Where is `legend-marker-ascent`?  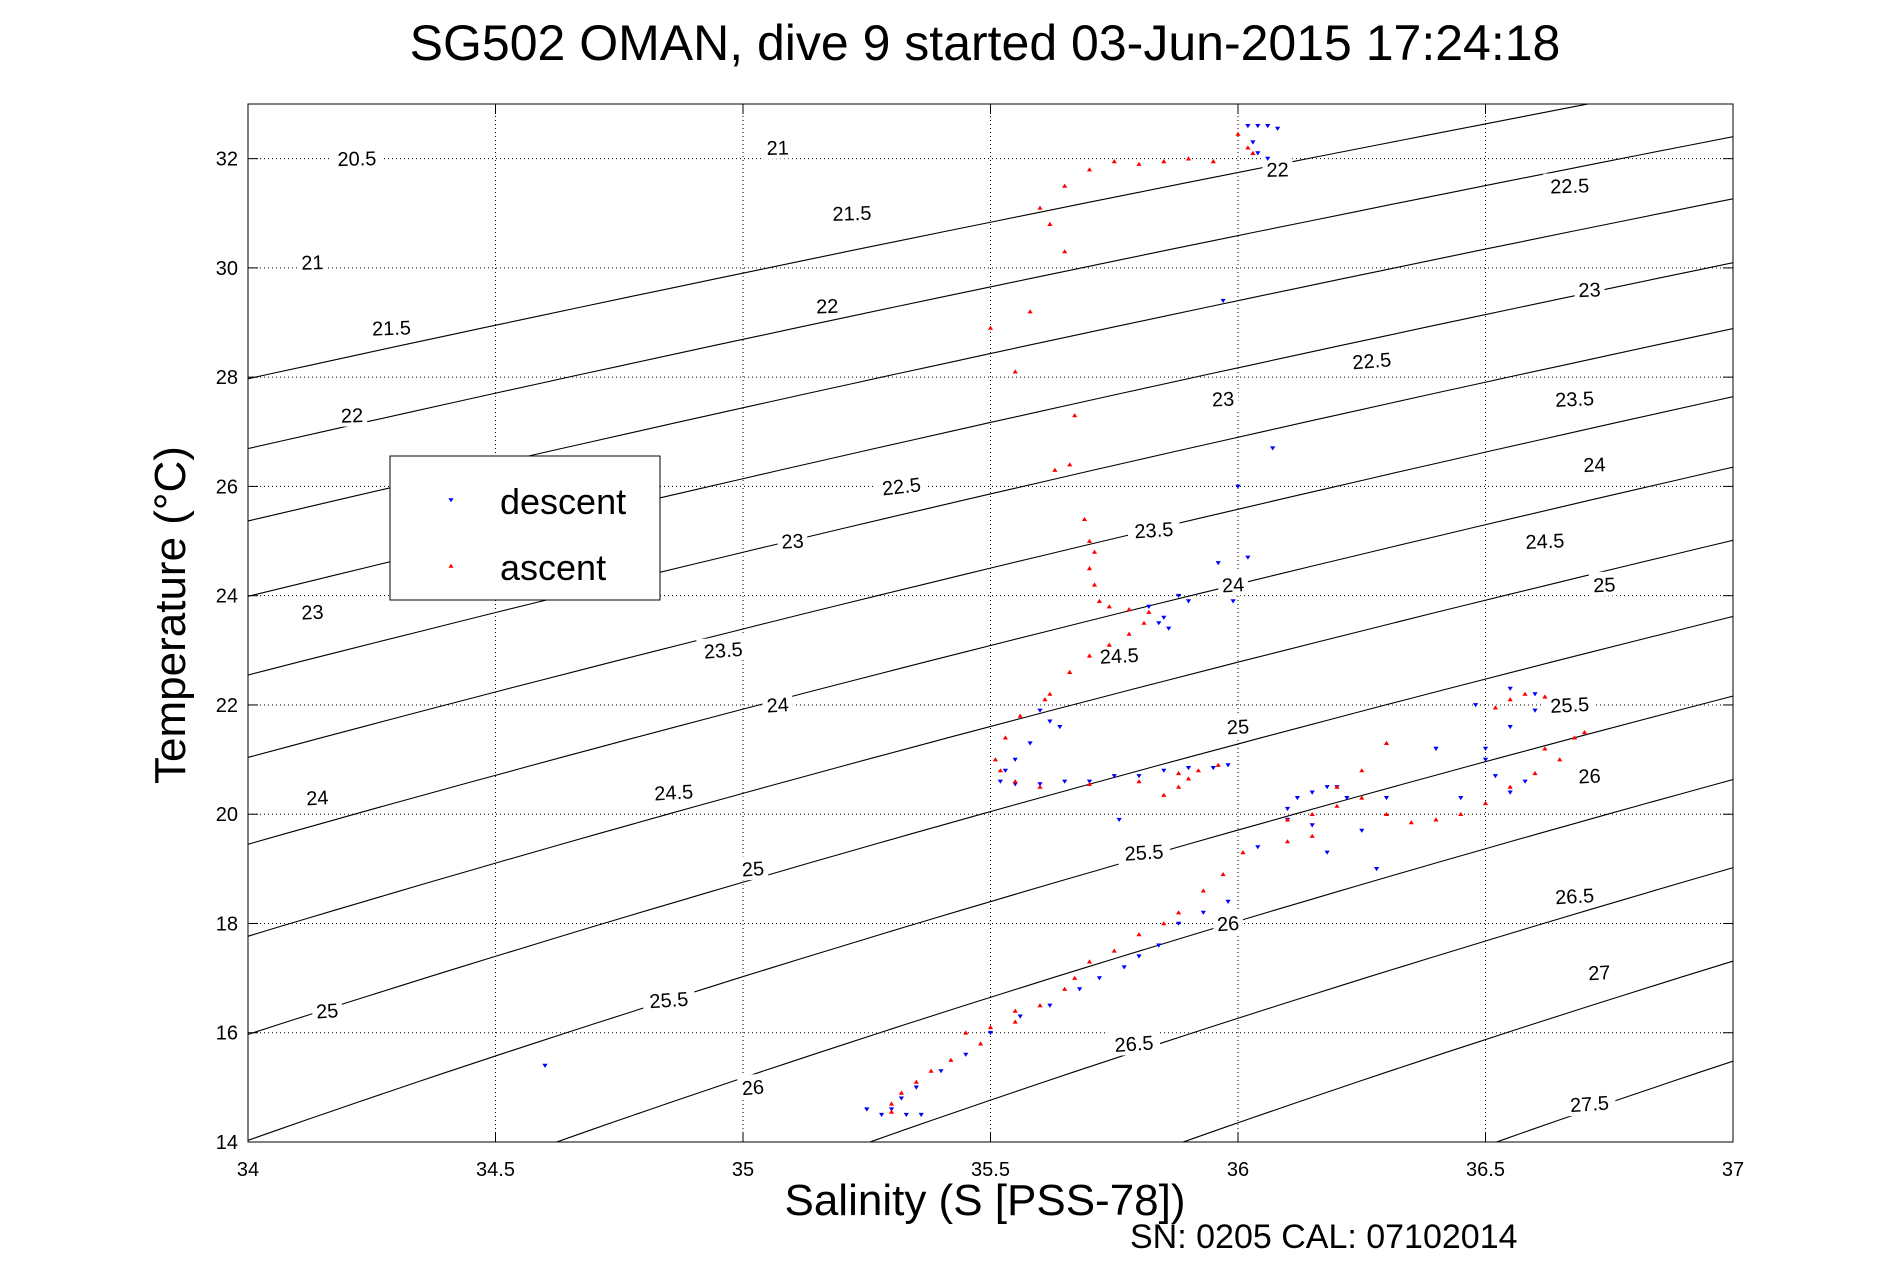 legend-marker-ascent is located at coordinates (451, 565).